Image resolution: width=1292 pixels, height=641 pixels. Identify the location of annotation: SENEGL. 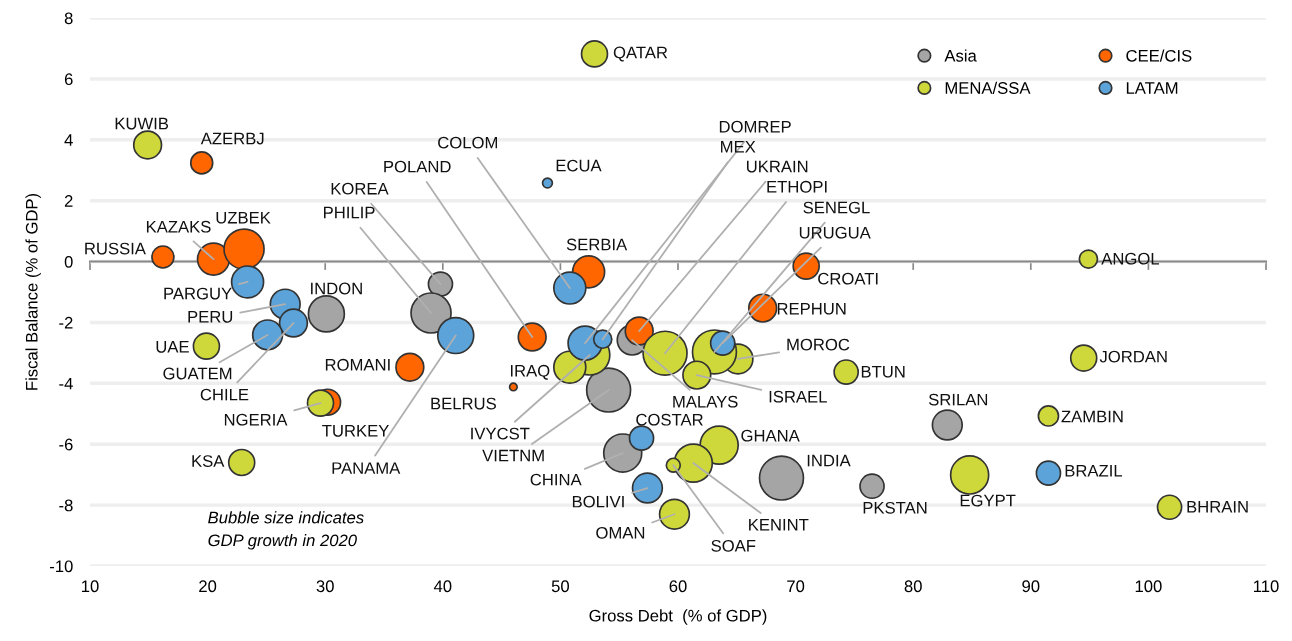
(836, 207).